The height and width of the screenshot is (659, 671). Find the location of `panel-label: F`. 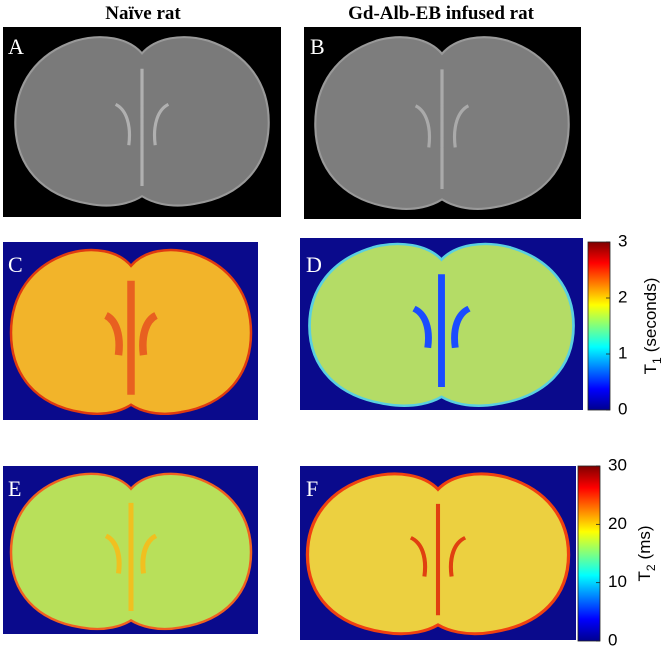

panel-label: F is located at coordinates (312, 488).